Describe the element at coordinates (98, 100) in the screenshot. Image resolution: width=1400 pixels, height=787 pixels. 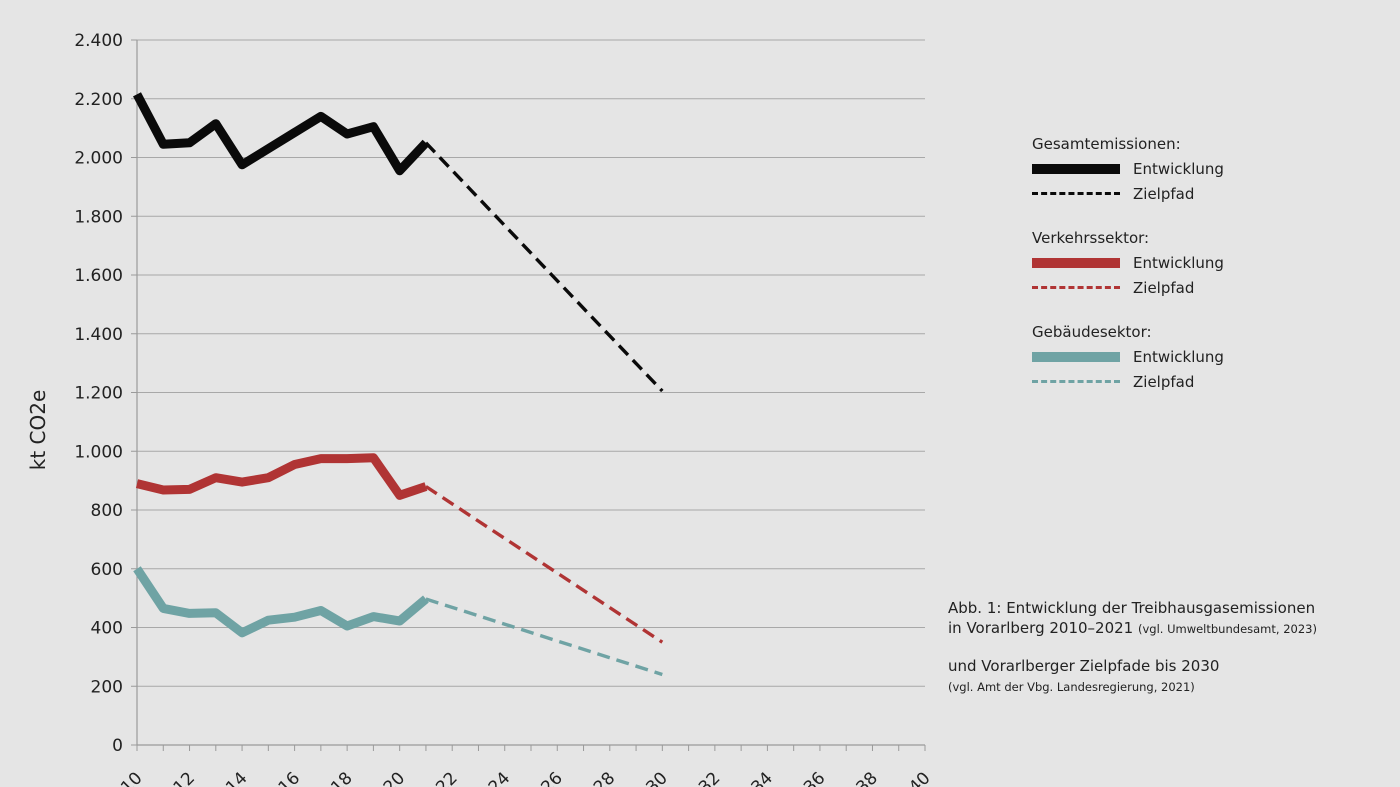
I see `y-tick-label: 2.200` at that location.